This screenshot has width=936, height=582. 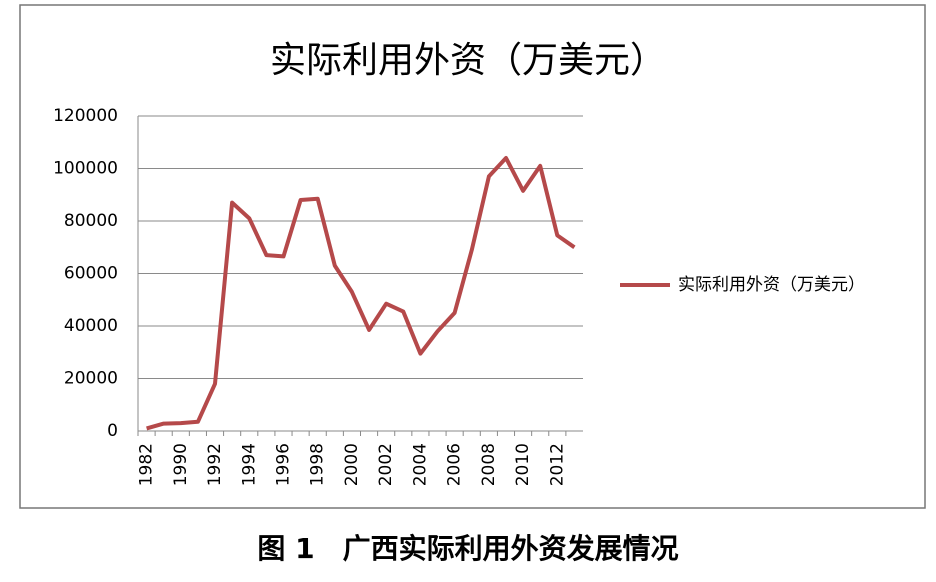 What do you see at coordinates (215, 464) in the screenshot?
I see `x-tick-label: 1992` at bounding box center [215, 464].